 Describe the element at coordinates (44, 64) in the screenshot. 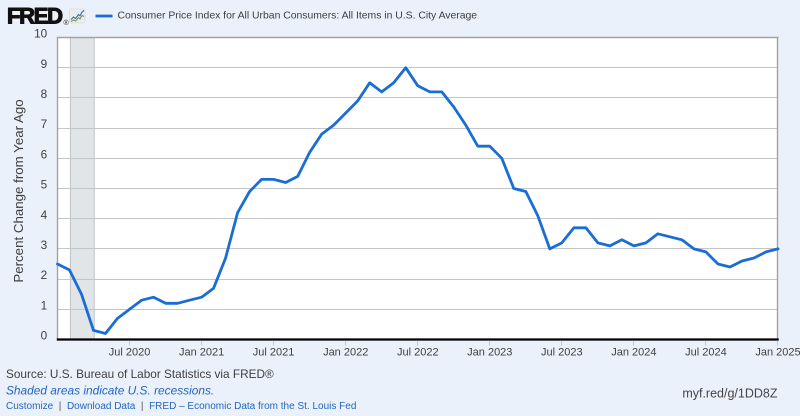

I see `svg-text: 9` at that location.